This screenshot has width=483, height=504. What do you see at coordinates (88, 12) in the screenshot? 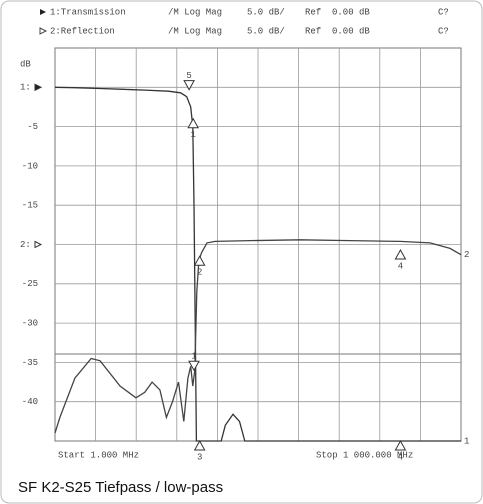
I see `trace-name: 1:Transmission` at bounding box center [88, 12].